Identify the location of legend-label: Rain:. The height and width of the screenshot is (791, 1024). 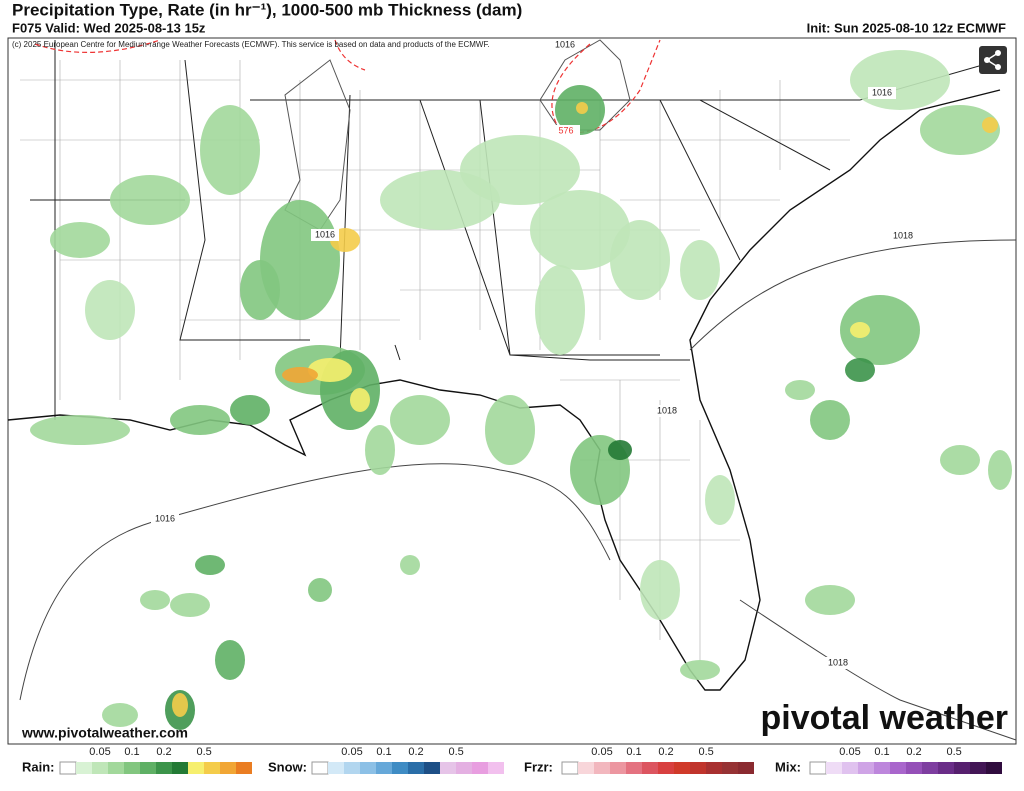
(38, 766).